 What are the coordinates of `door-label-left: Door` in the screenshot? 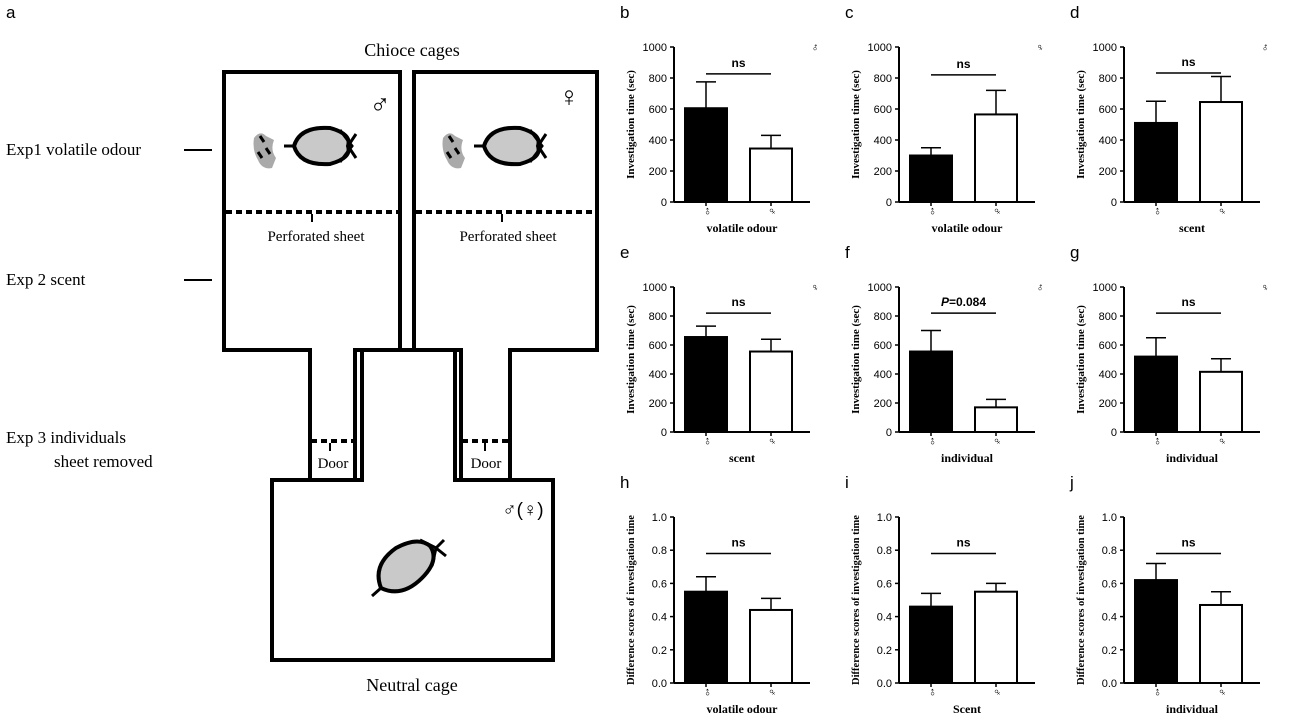 It's located at (333, 464).